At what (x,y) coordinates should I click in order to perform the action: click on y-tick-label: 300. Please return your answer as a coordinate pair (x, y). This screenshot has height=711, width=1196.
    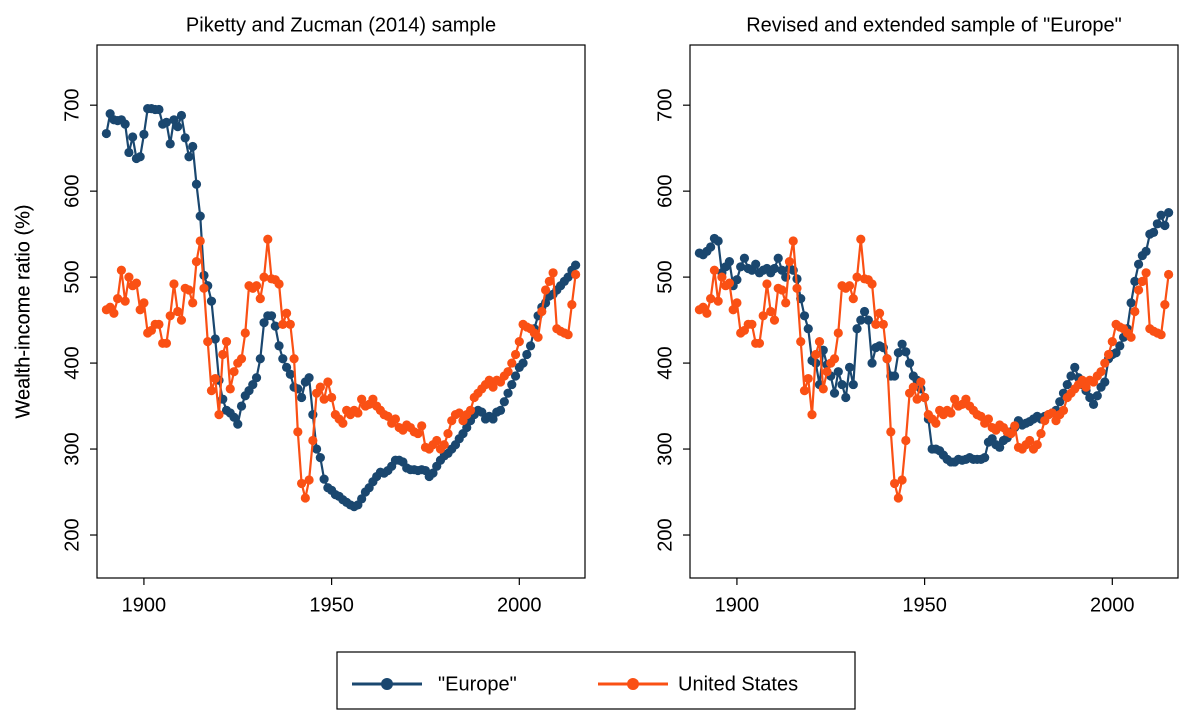
    Looking at the image, I should click on (72, 448).